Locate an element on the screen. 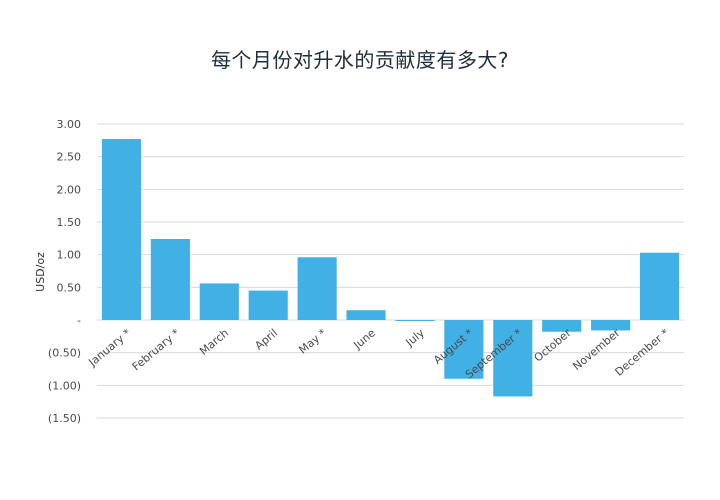 The width and height of the screenshot is (720, 500). y-tick-label: 2.00 is located at coordinates (69, 189).